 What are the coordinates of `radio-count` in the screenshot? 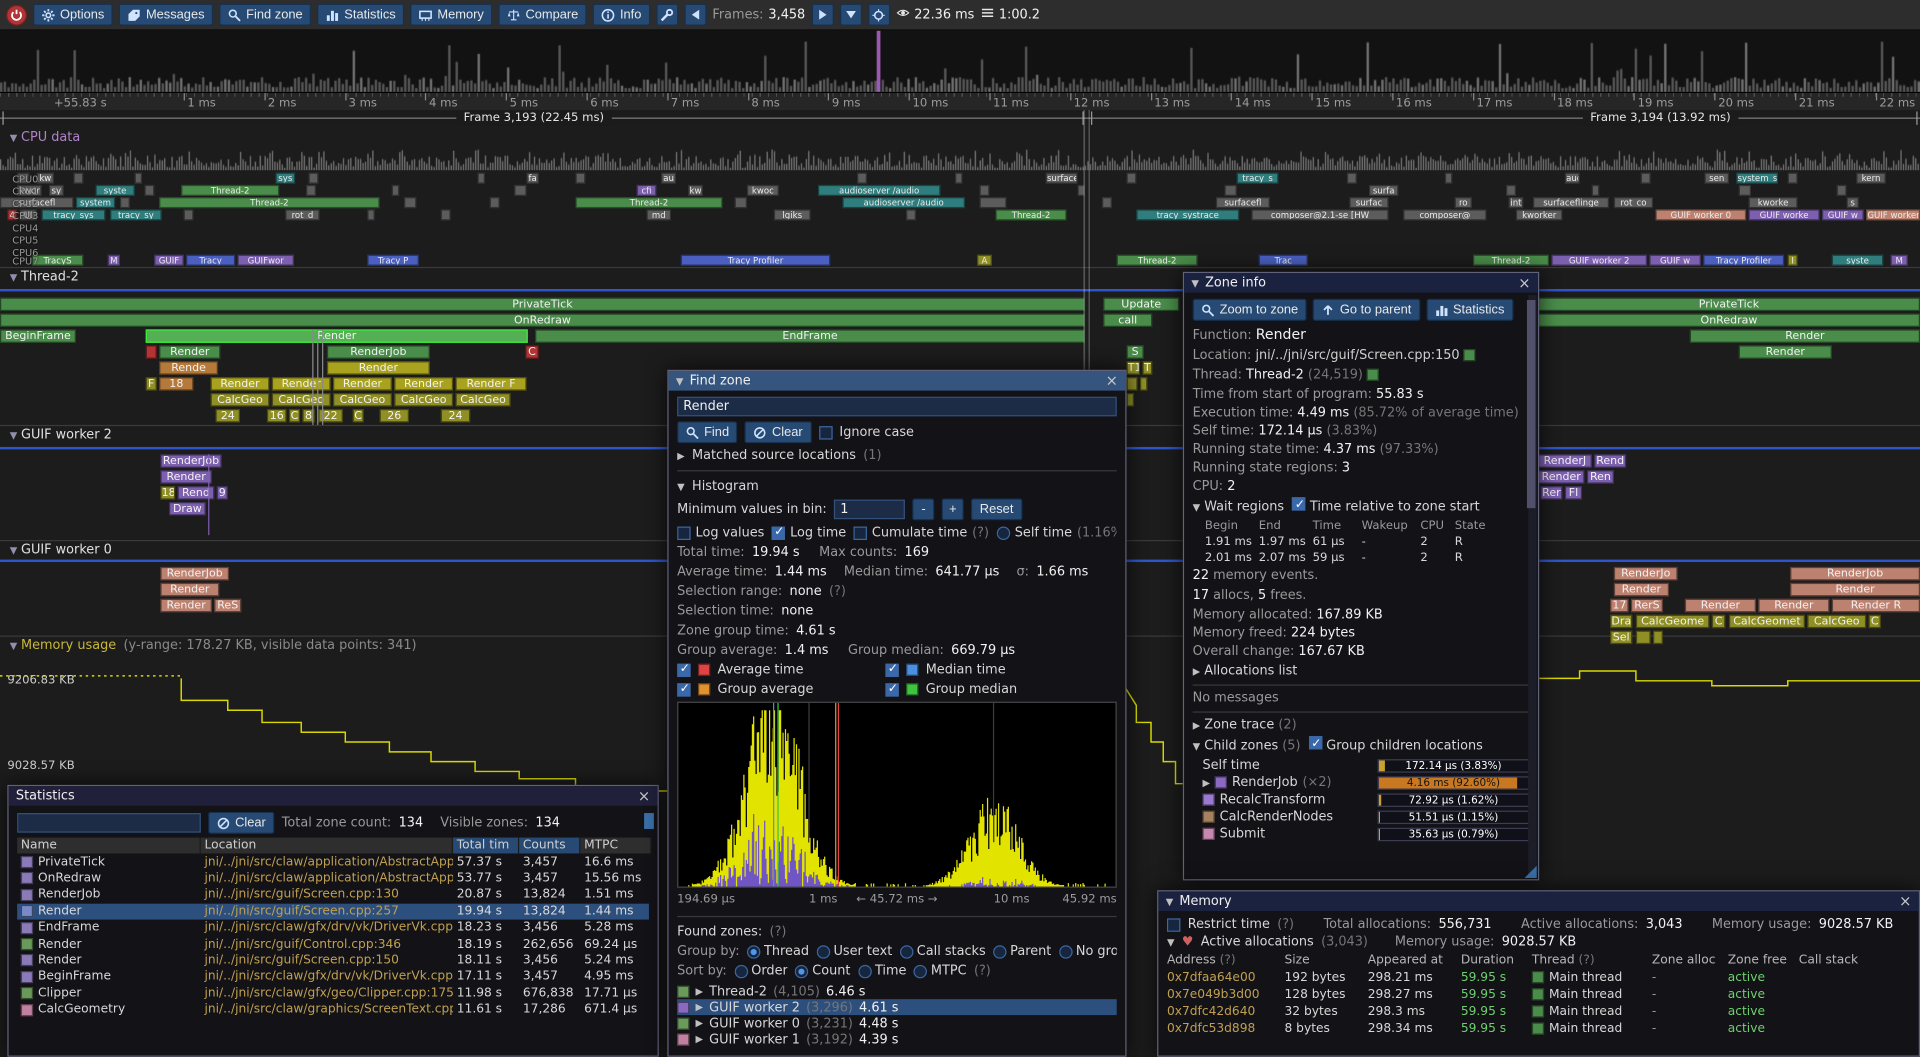 It's located at (802, 971).